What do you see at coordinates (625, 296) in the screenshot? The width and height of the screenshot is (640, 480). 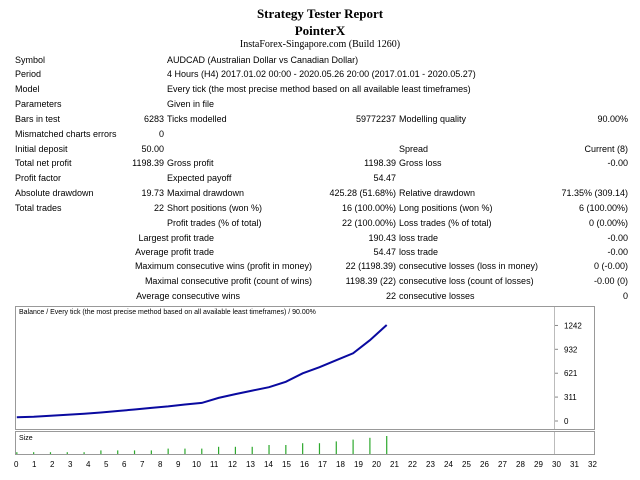 I see `average-consecutive-losses-value: 0` at bounding box center [625, 296].